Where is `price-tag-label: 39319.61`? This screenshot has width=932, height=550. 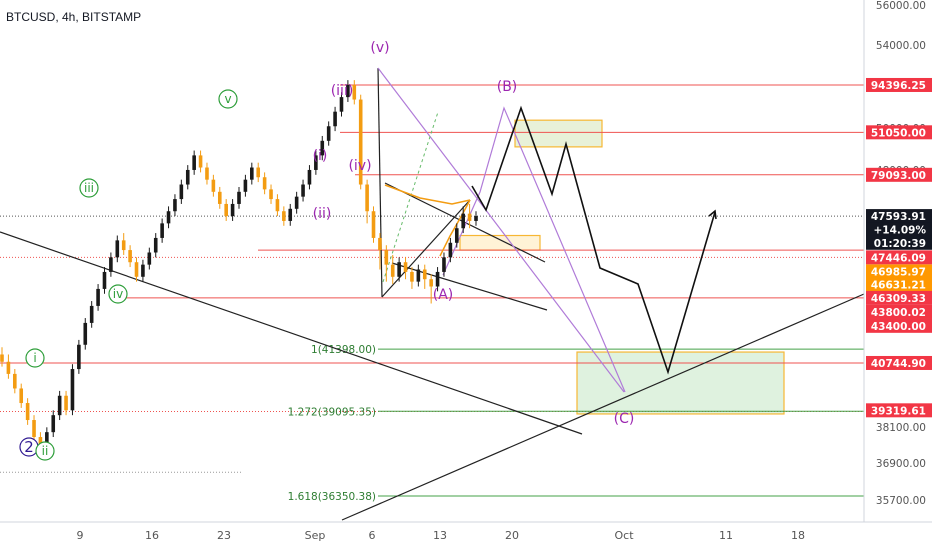
price-tag-label: 39319.61 is located at coordinates (898, 411).